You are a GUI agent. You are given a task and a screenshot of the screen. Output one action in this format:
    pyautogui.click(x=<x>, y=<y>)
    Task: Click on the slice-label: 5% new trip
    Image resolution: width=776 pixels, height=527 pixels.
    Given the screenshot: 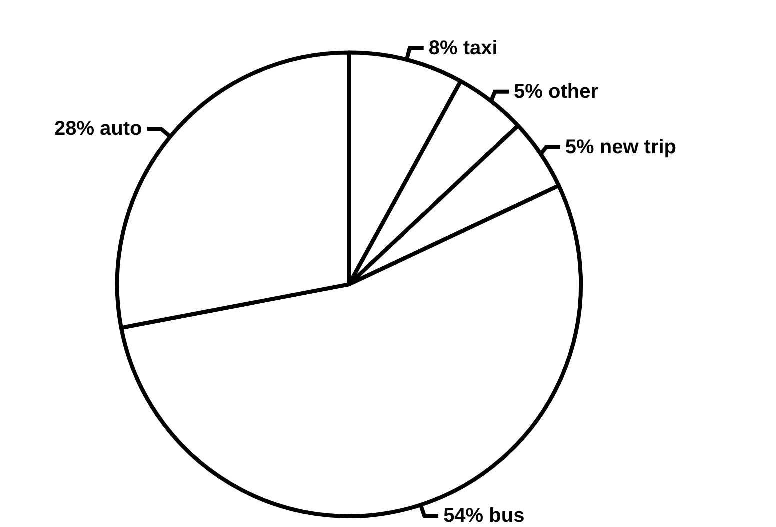 What is the action you would take?
    pyautogui.click(x=621, y=147)
    